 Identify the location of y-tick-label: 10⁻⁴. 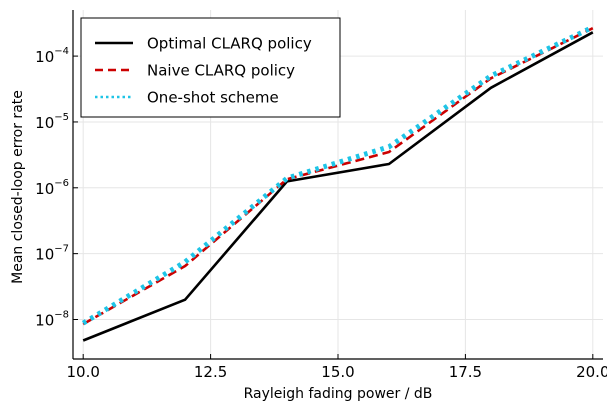
(52, 56).